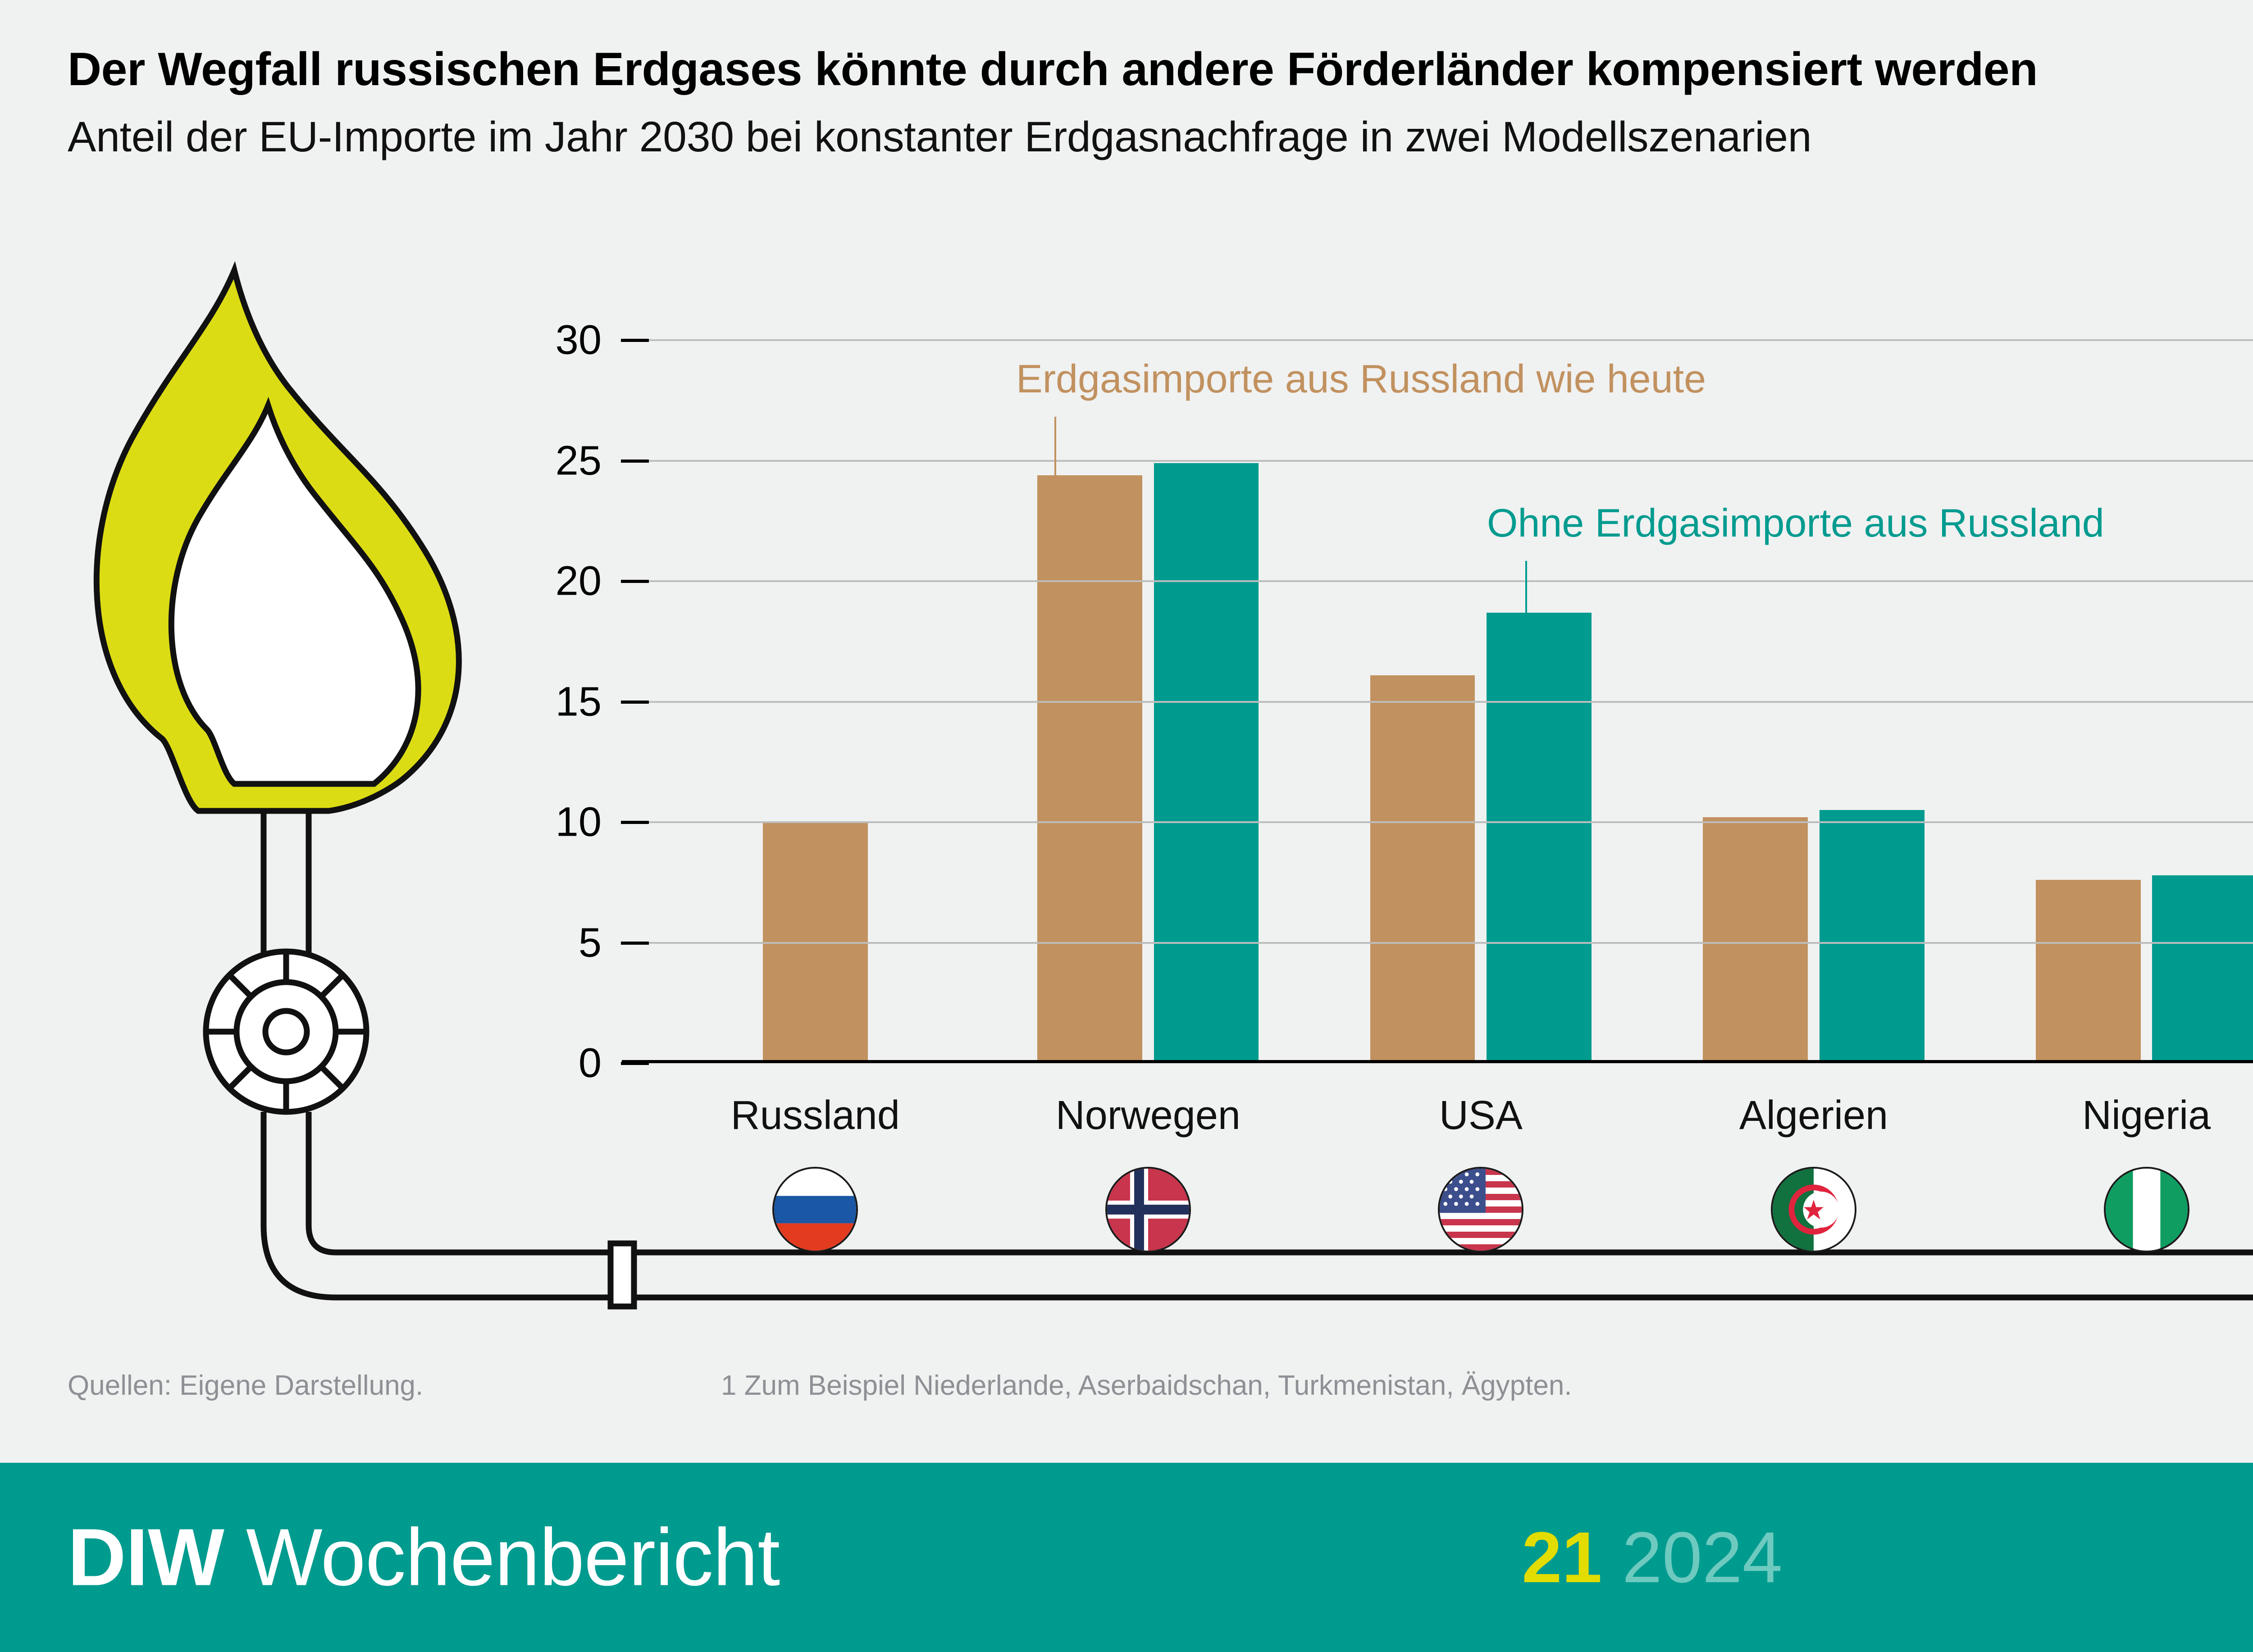 This screenshot has height=1652, width=2253. What do you see at coordinates (2146, 1115) in the screenshot?
I see `x-axis-tick-label: Nigeria` at bounding box center [2146, 1115].